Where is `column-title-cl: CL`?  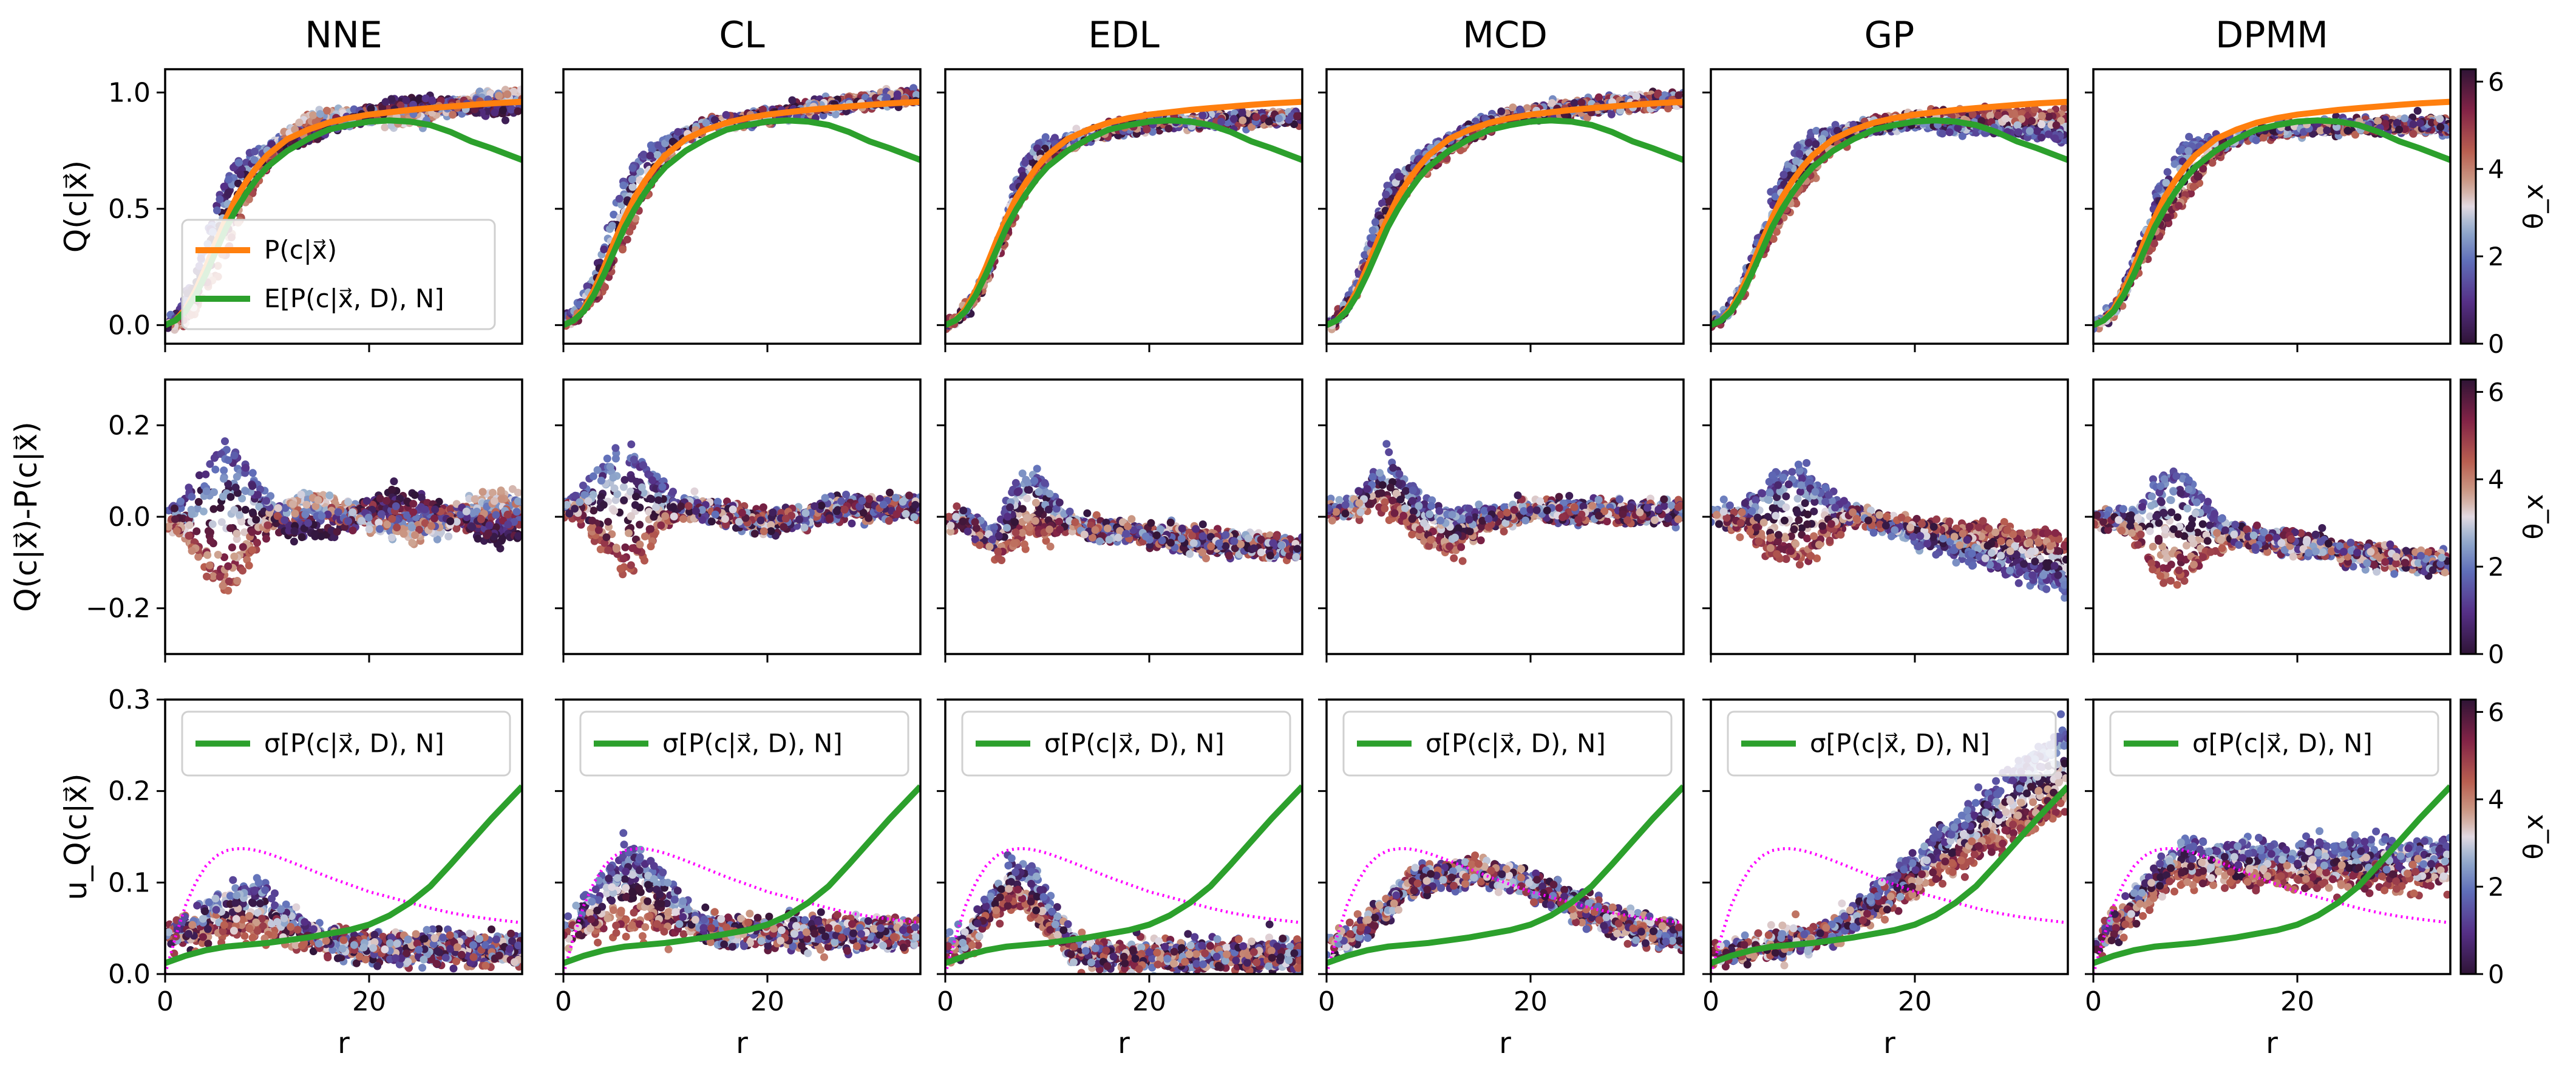
column-title-cl: CL is located at coordinates (742, 35).